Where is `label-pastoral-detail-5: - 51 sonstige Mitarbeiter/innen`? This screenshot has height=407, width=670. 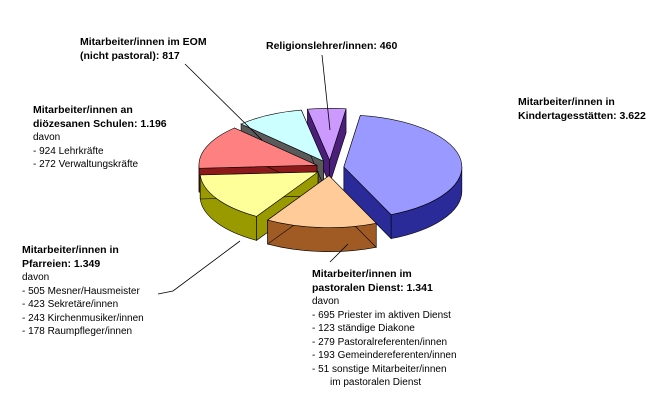
label-pastoral-detail-5: - 51 sonstige Mitarbeiter/innen is located at coordinates (379, 369).